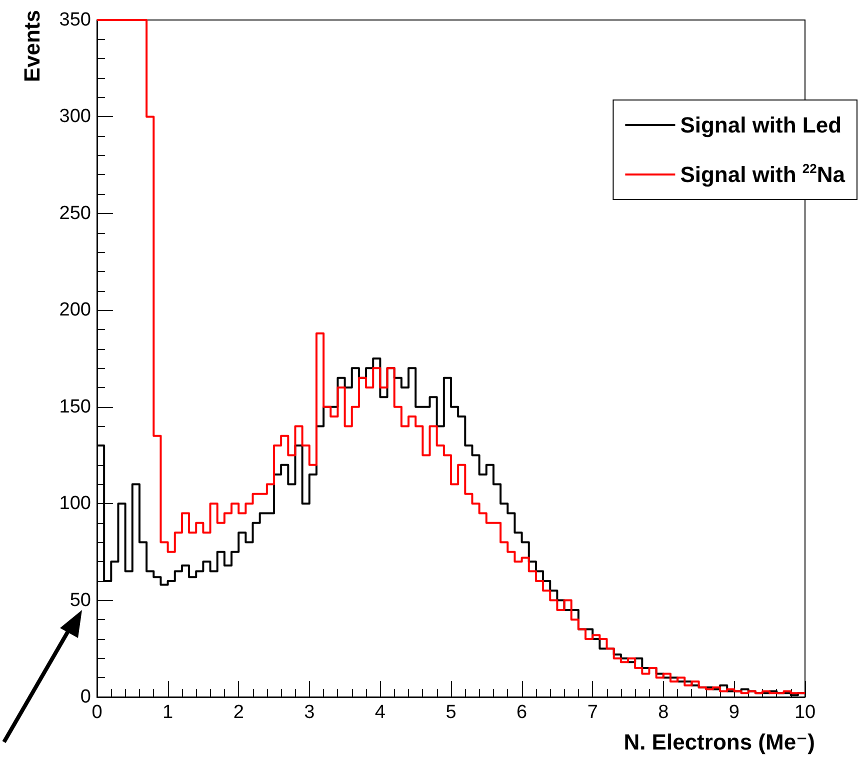  I want to click on y-tick-label: 100, so click(75, 503).